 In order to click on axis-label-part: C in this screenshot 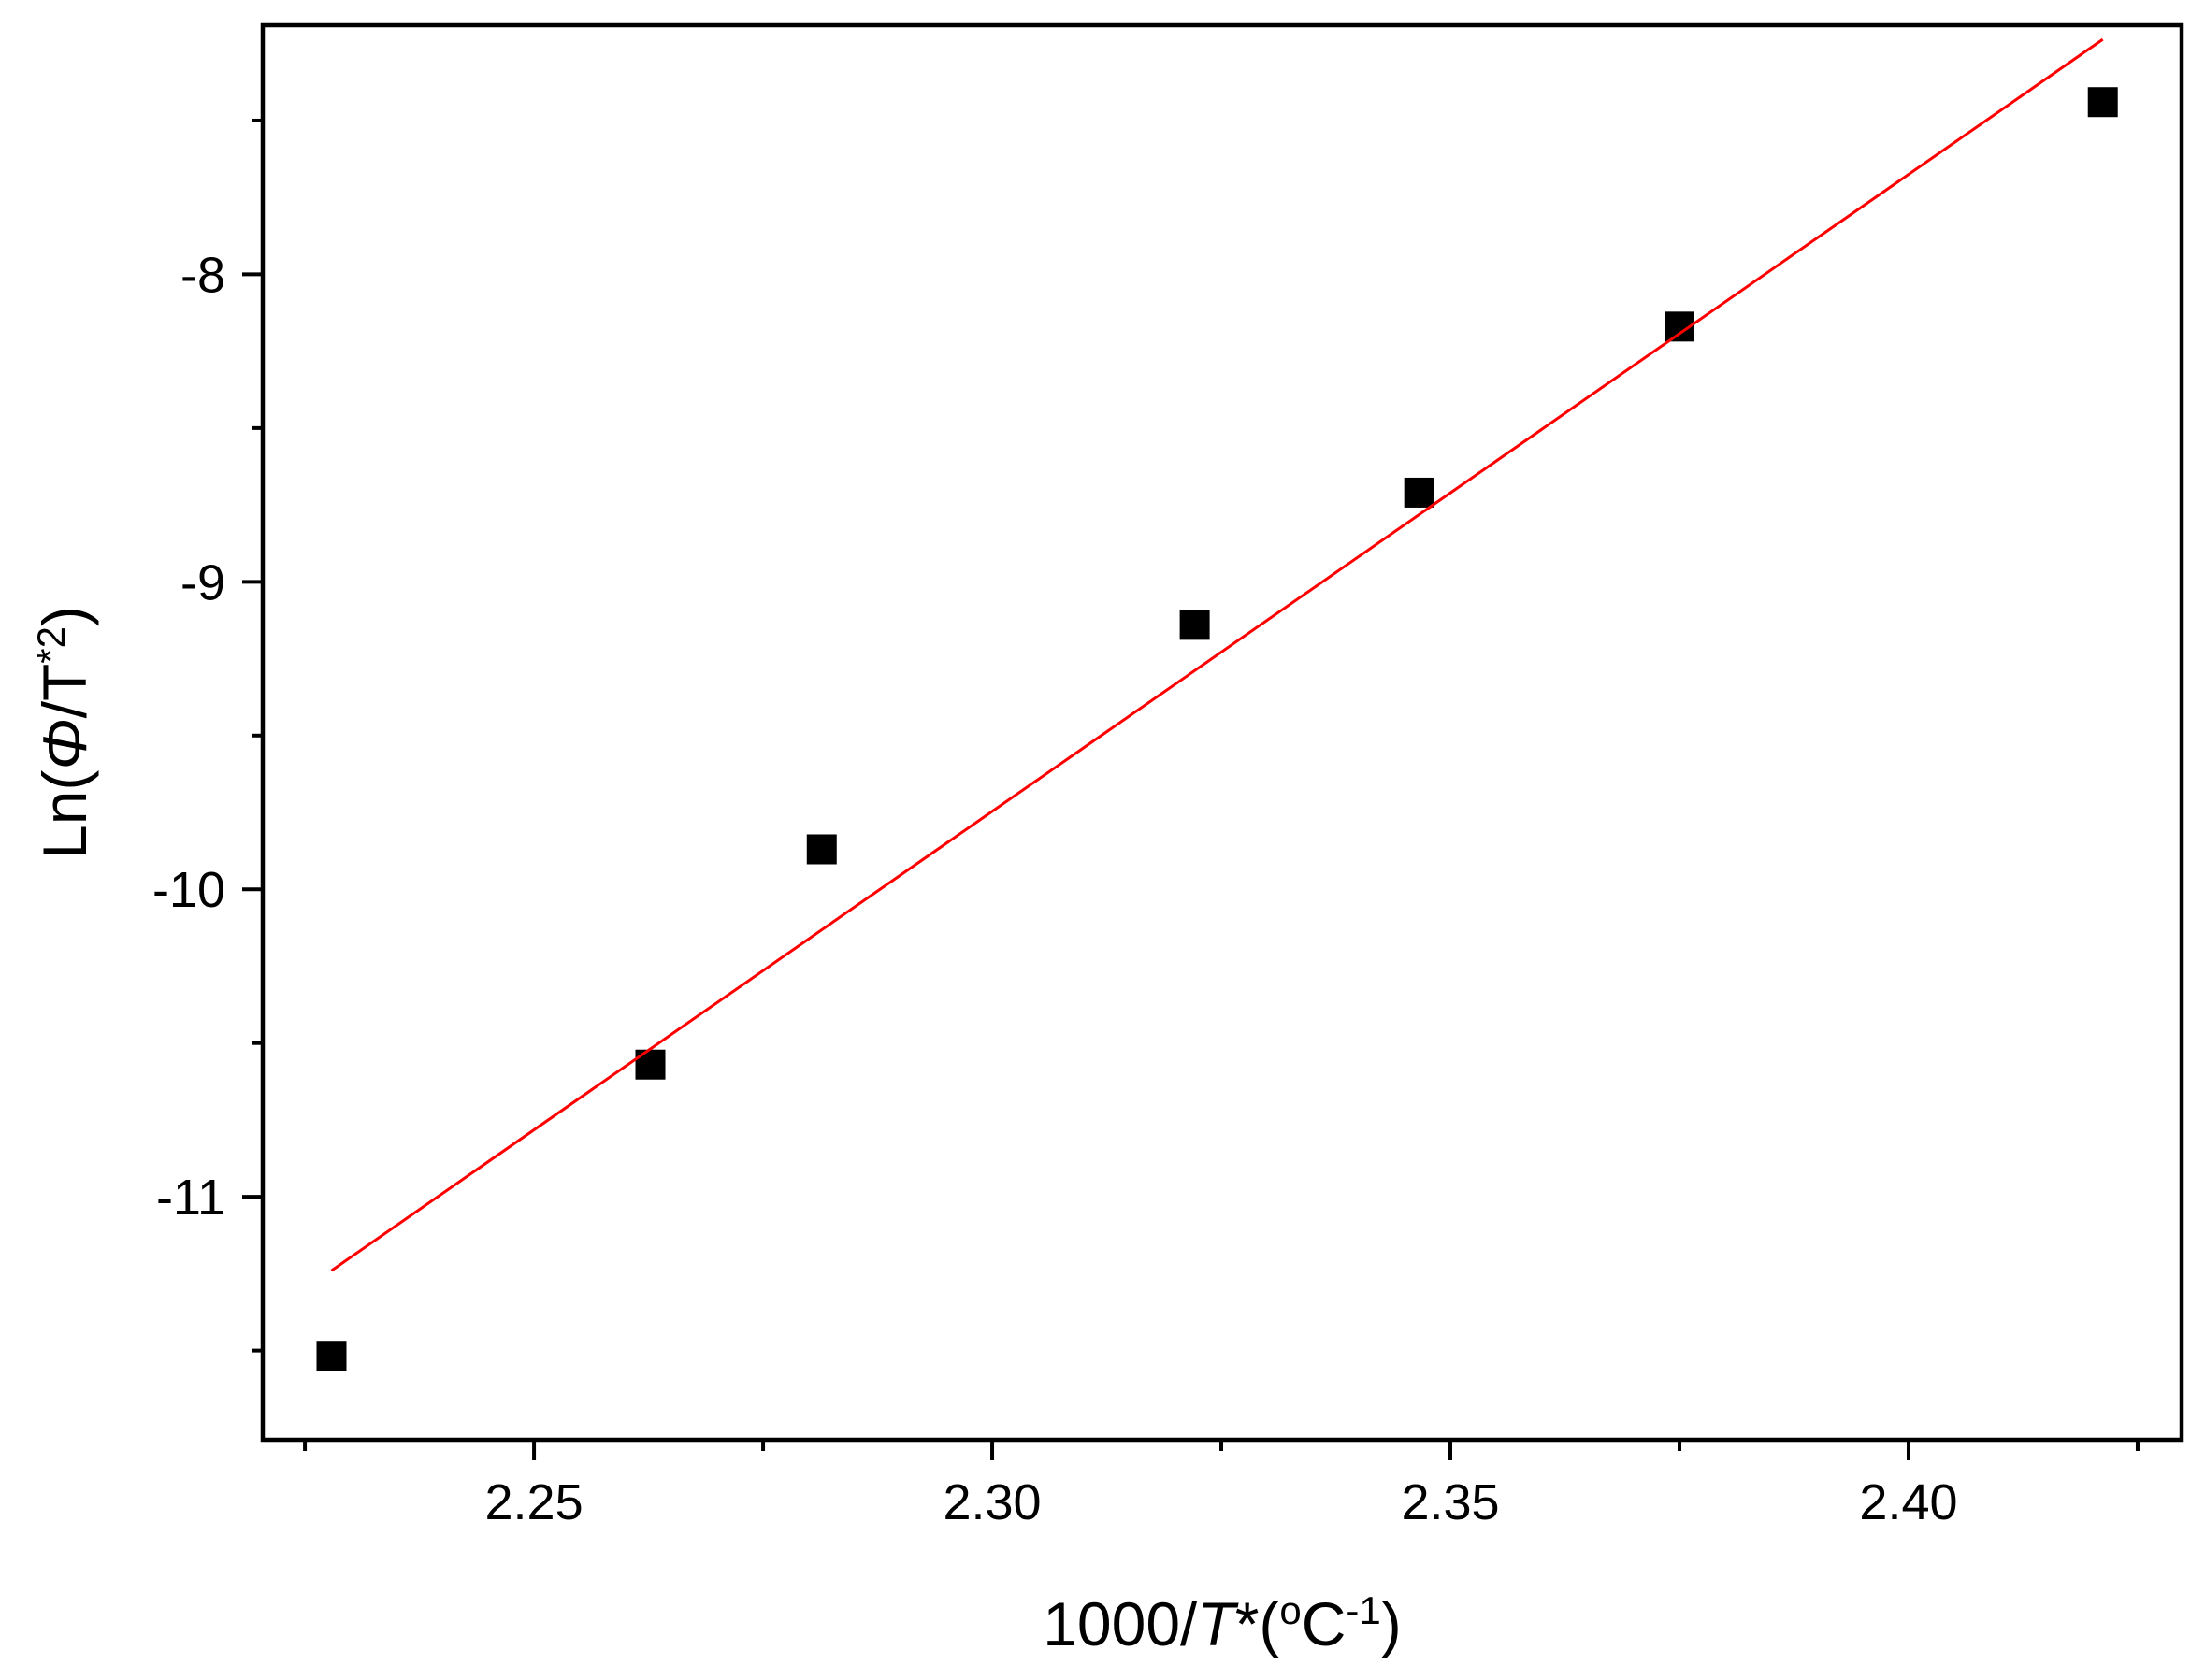, I will do `click(1324, 1623)`.